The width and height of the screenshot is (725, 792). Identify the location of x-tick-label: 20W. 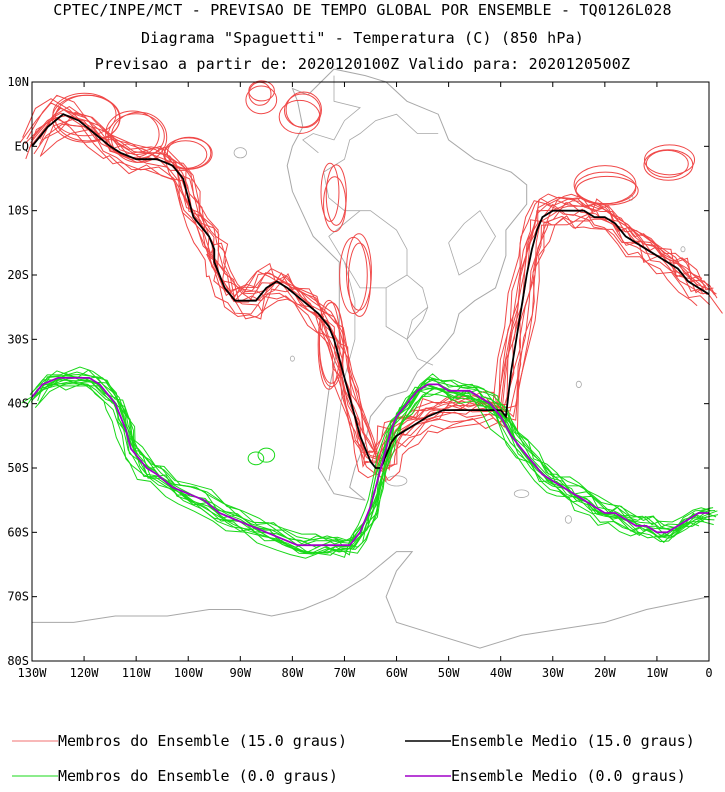
(605, 673).